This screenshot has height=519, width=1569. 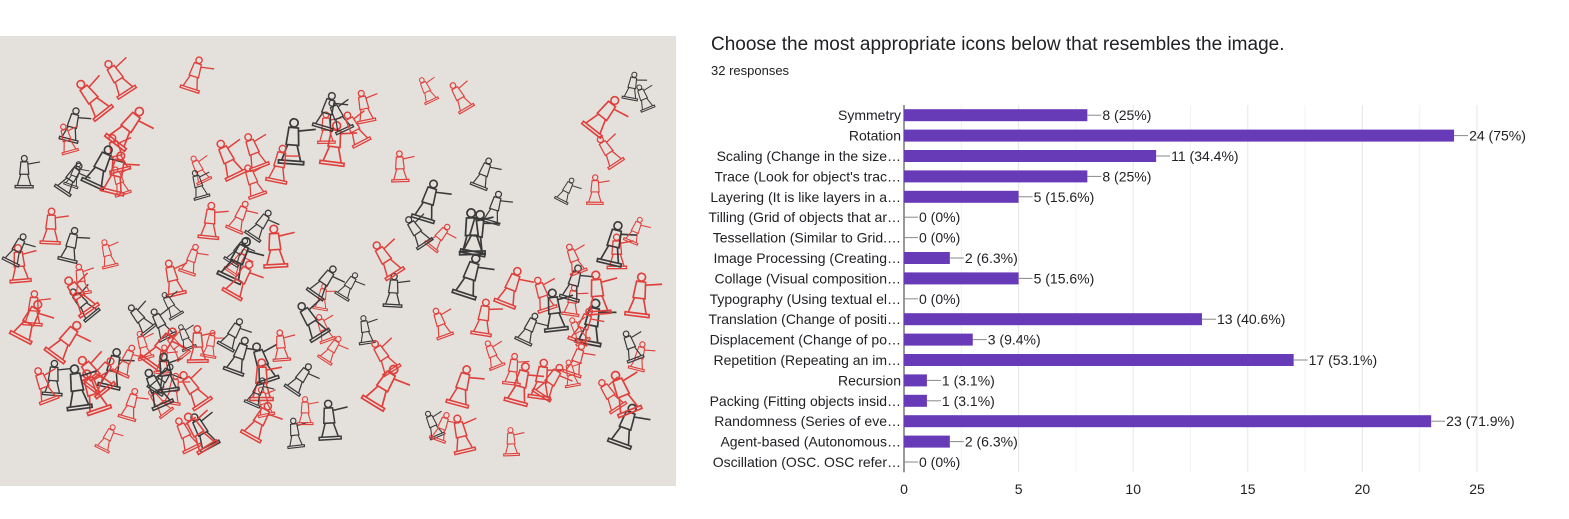 I want to click on x-tick-label: 0, so click(x=904, y=489).